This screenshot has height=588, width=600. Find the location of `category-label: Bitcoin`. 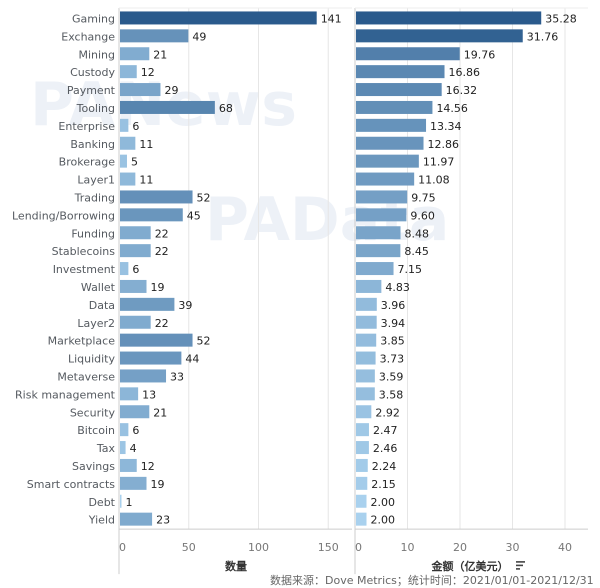

category-label: Bitcoin is located at coordinates (96, 430).